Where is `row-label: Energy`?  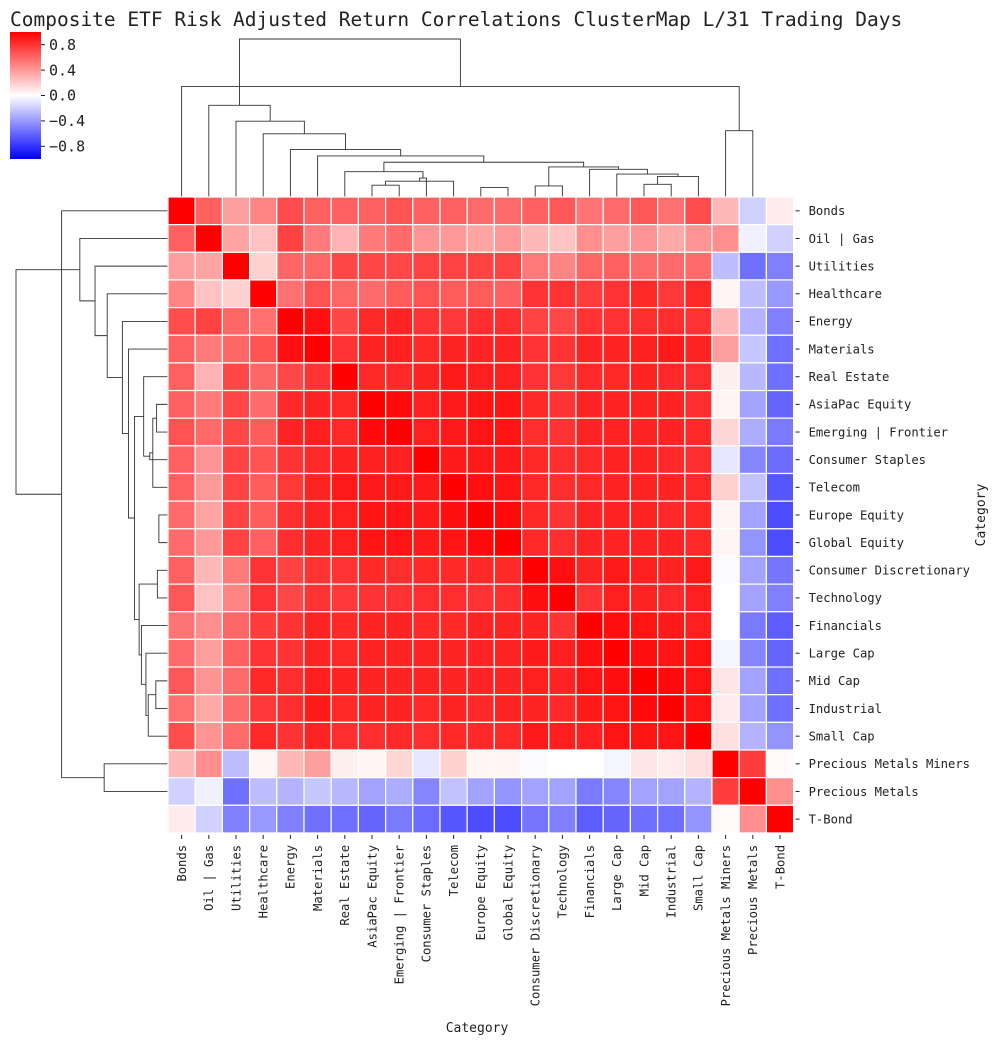
row-label: Energy is located at coordinates (831, 322).